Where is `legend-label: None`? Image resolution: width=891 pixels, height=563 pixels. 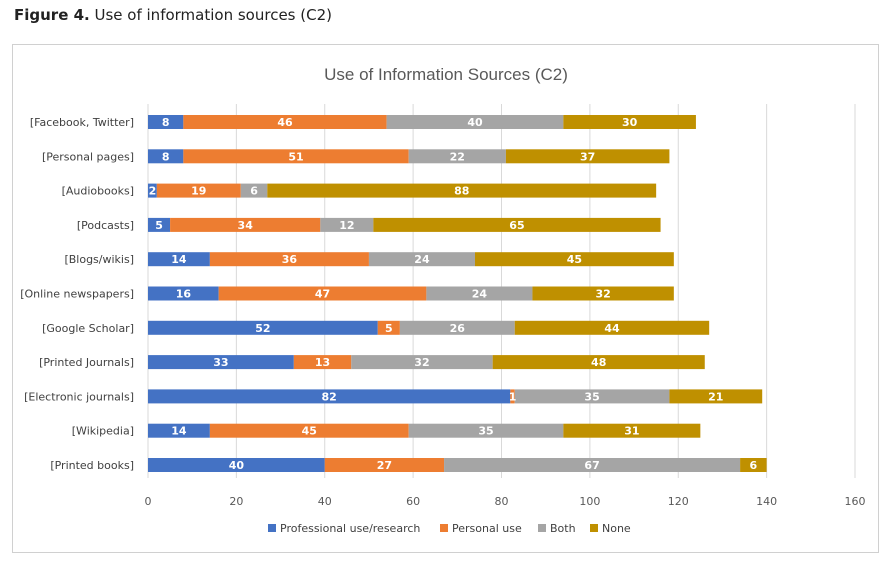 legend-label: None is located at coordinates (616, 528).